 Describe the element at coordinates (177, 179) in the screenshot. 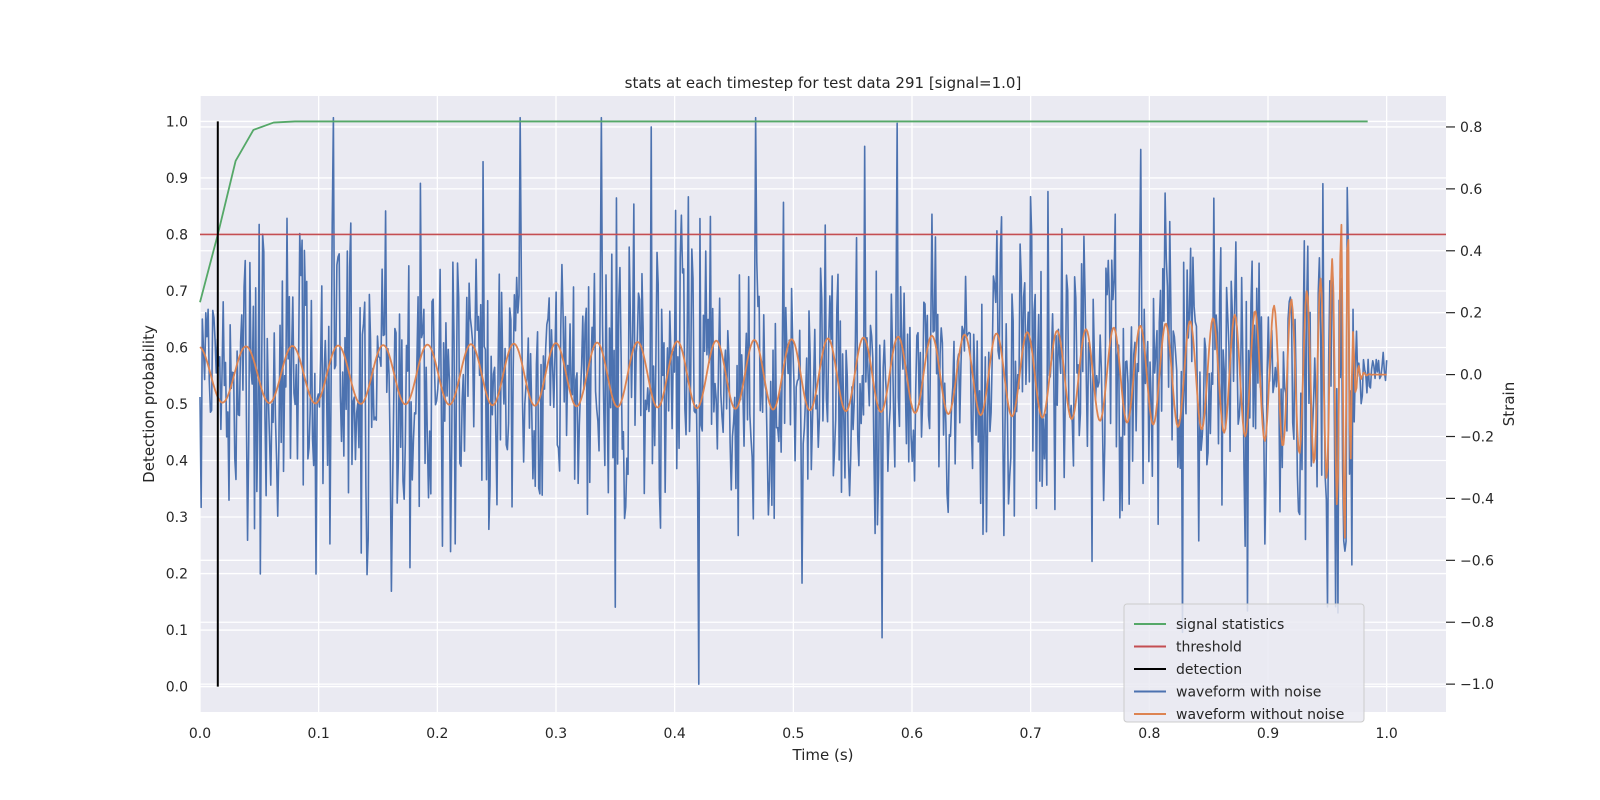

I see `y-tick-label: 0.9` at that location.